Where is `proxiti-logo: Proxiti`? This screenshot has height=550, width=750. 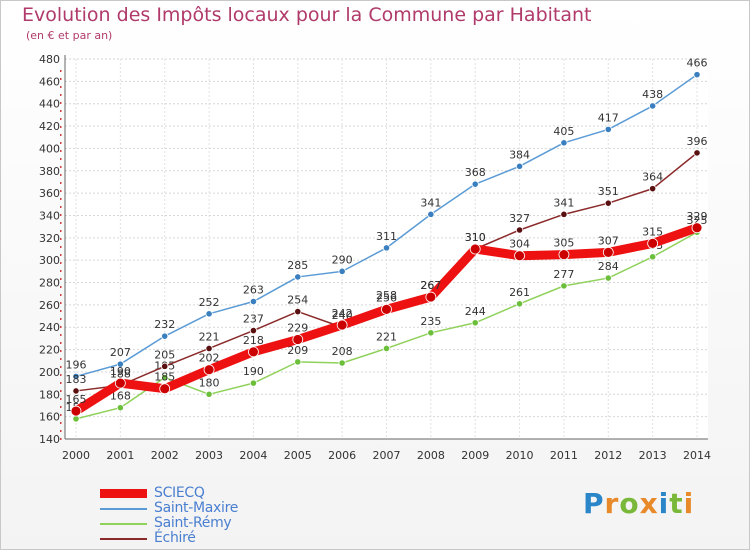 proxiti-logo: Proxiti is located at coordinates (638, 503).